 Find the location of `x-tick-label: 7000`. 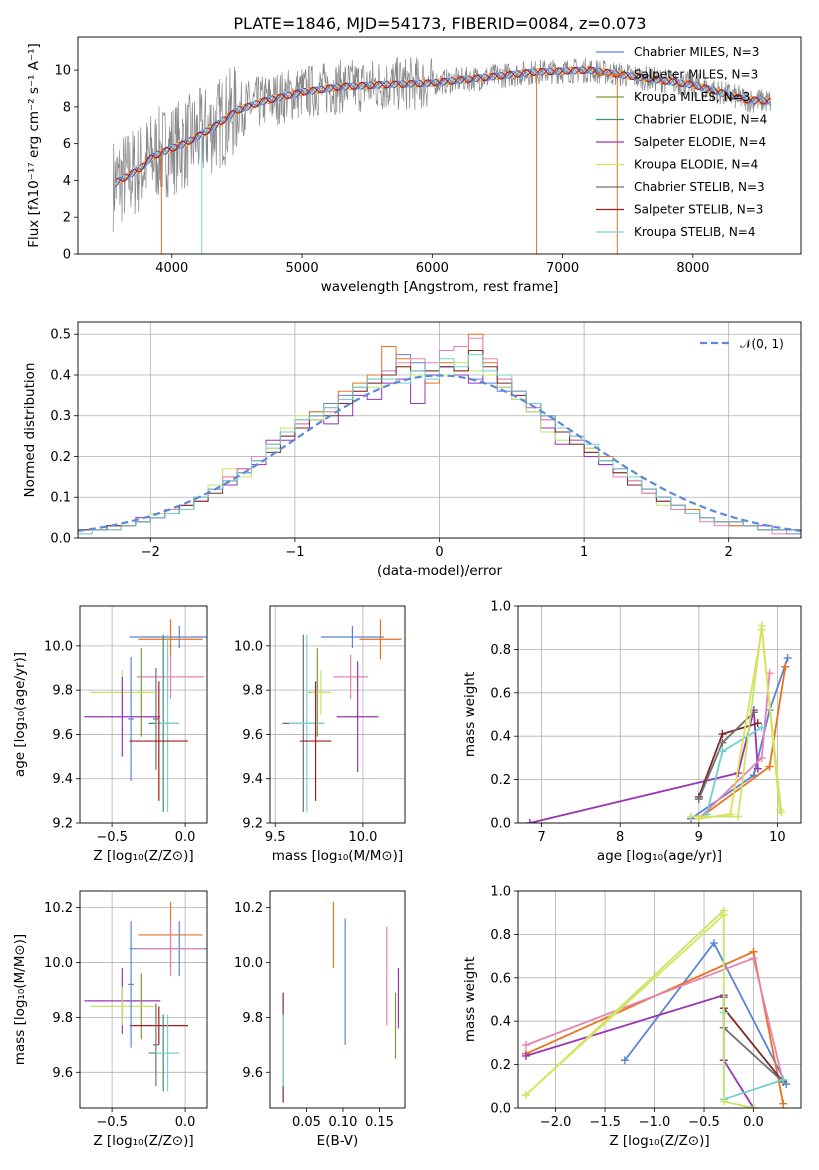

x-tick-label: 7000 is located at coordinates (562, 268).